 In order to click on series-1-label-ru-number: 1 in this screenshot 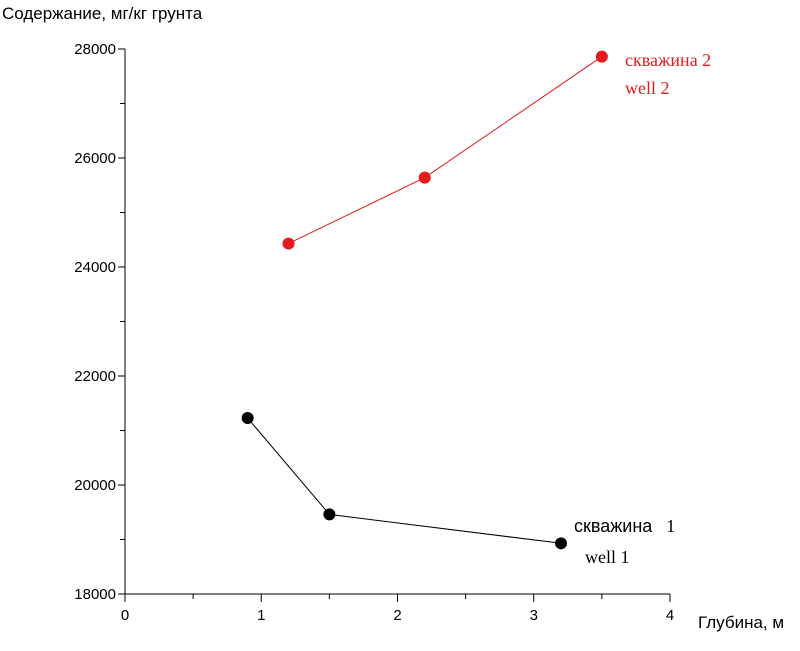, I will do `click(670, 526)`.